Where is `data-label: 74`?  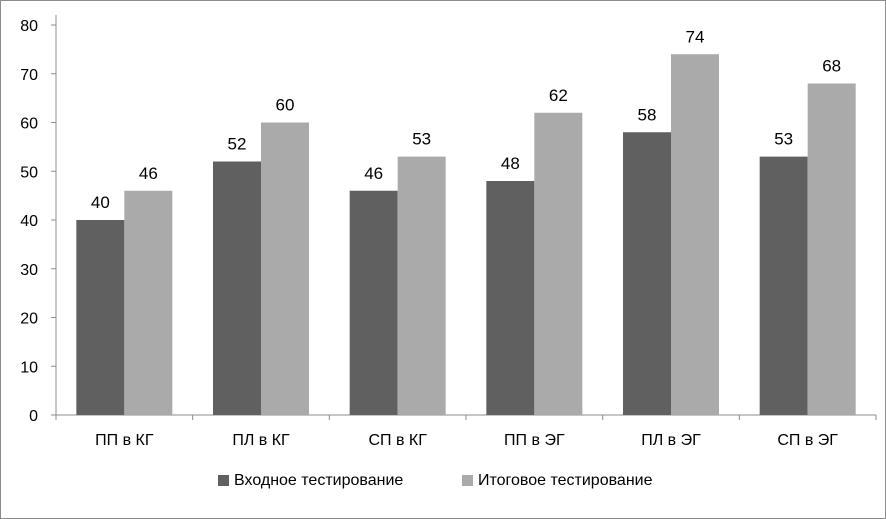
data-label: 74 is located at coordinates (695, 36).